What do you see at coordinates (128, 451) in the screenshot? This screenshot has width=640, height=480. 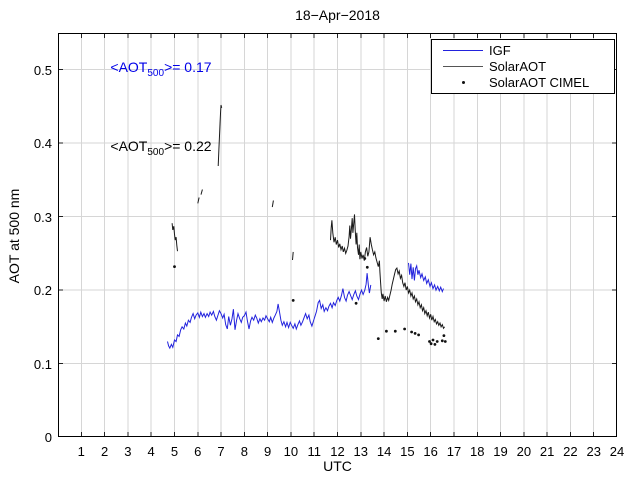 I see `x-tick-label: 3` at bounding box center [128, 451].